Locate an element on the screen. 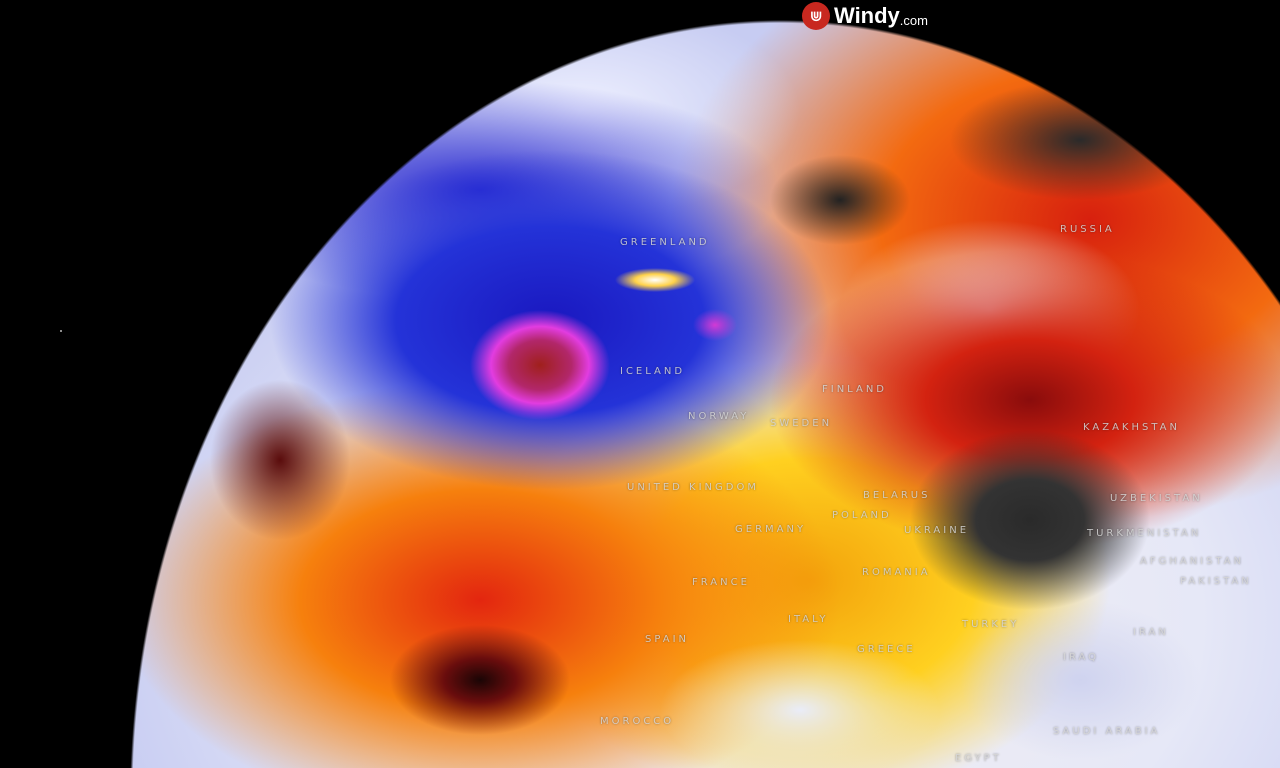 This screenshot has width=1280, height=768. windy-logo: ⋓ Windy .com is located at coordinates (865, 16).